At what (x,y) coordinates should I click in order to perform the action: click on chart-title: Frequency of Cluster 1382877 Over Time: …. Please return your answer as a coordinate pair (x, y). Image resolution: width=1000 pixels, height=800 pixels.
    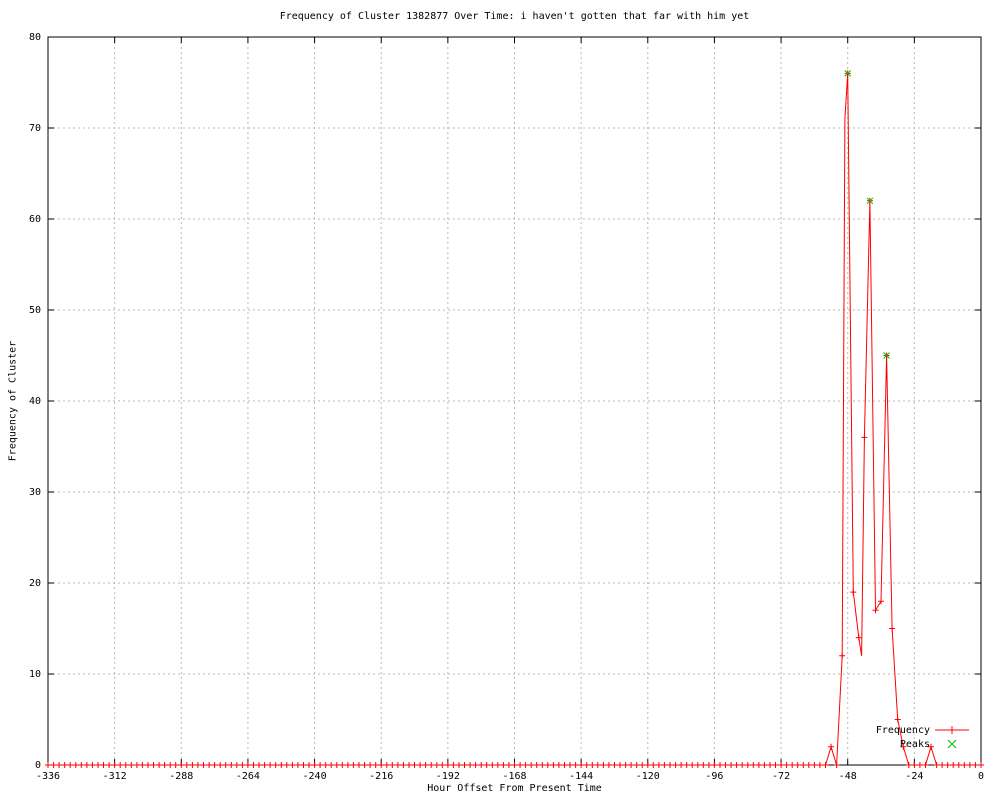
    Looking at the image, I should click on (514, 16).